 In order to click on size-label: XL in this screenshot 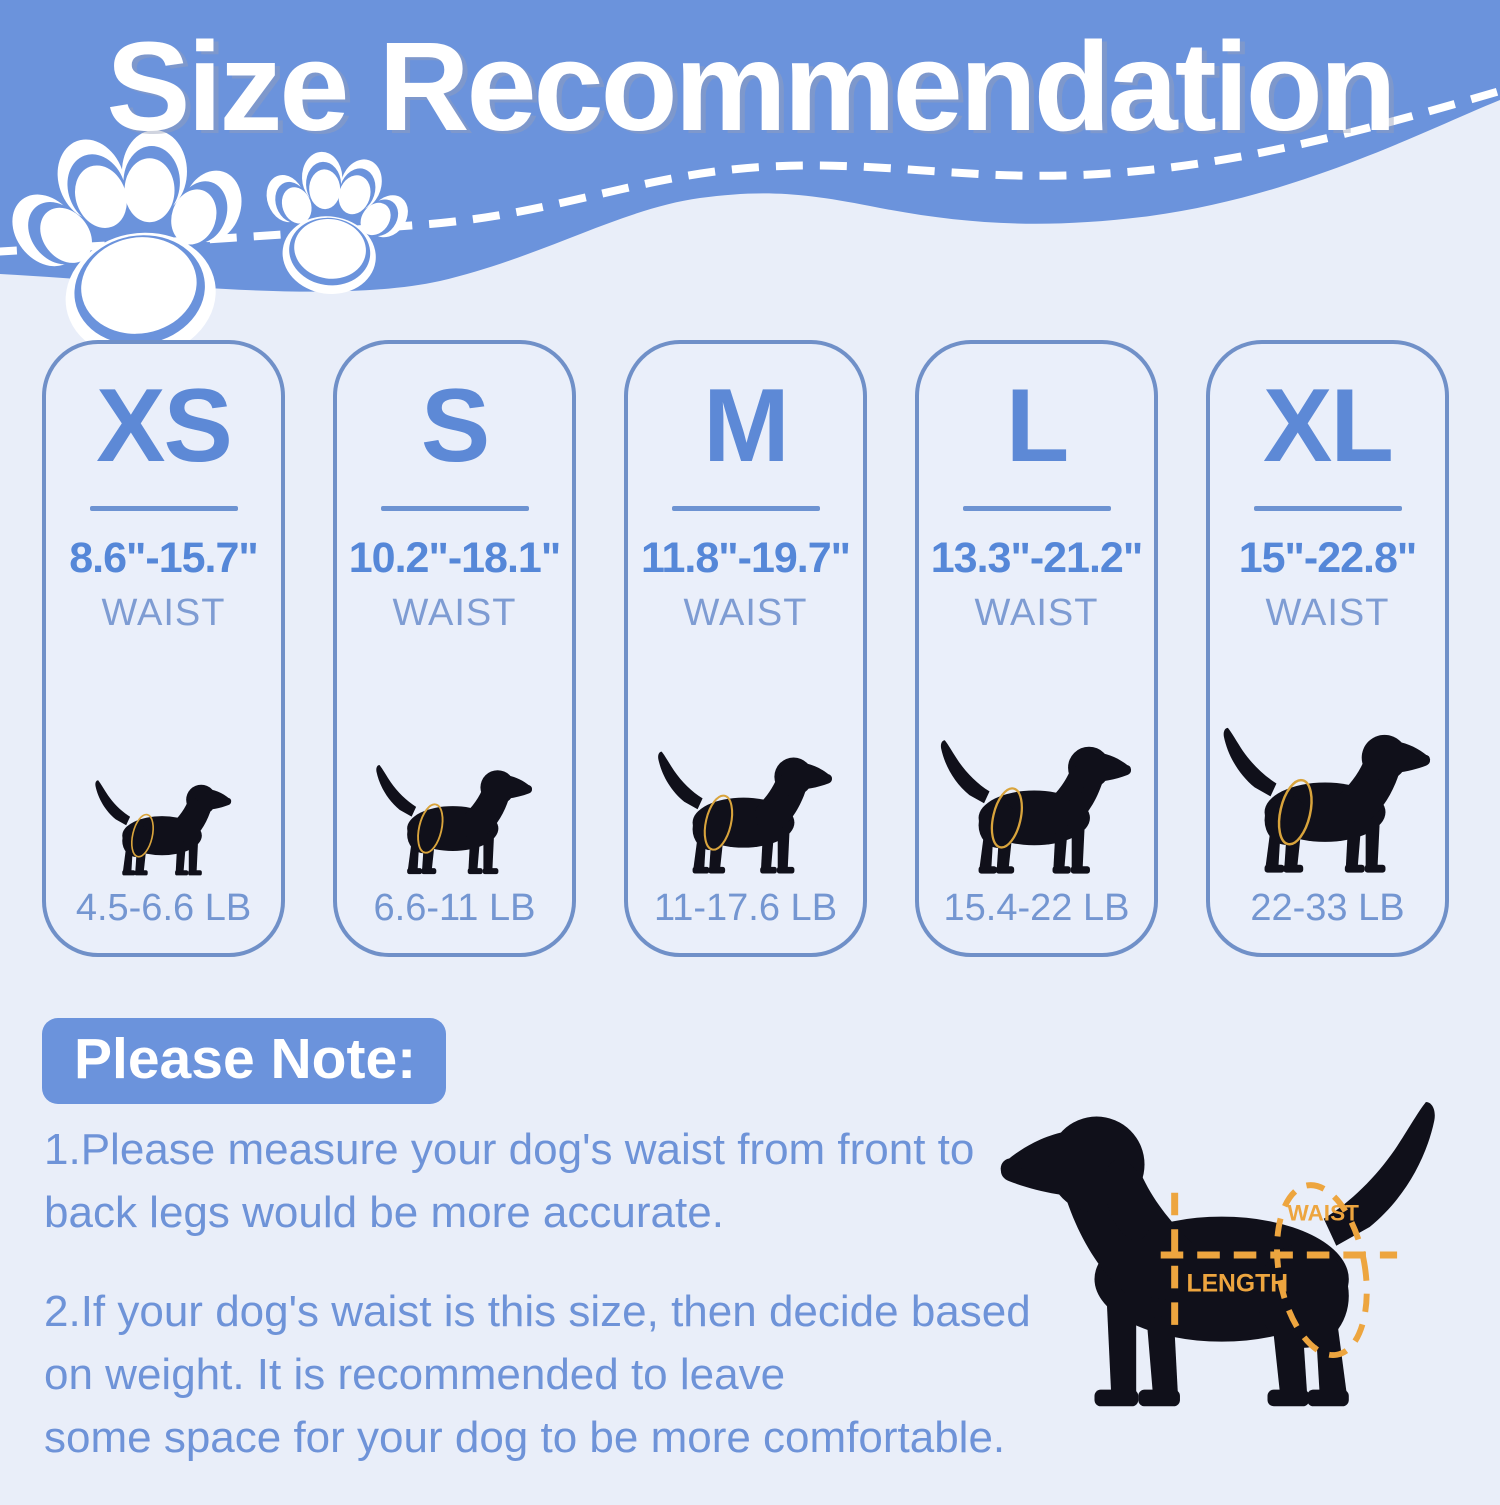, I will do `click(1328, 426)`.